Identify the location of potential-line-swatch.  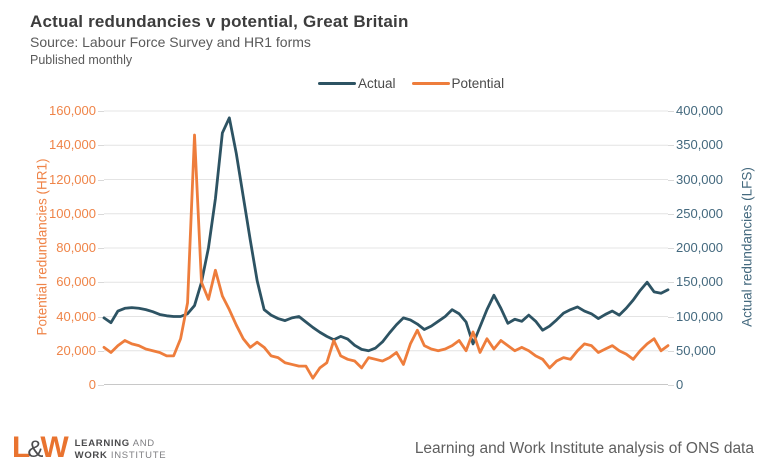
(430, 83).